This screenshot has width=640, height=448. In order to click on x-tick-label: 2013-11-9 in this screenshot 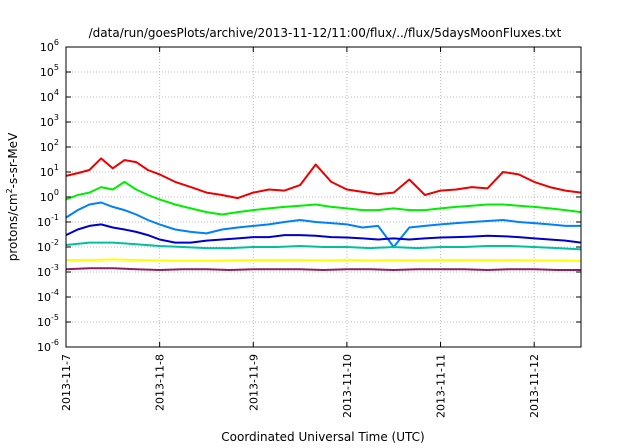, I will do `click(253, 382)`.